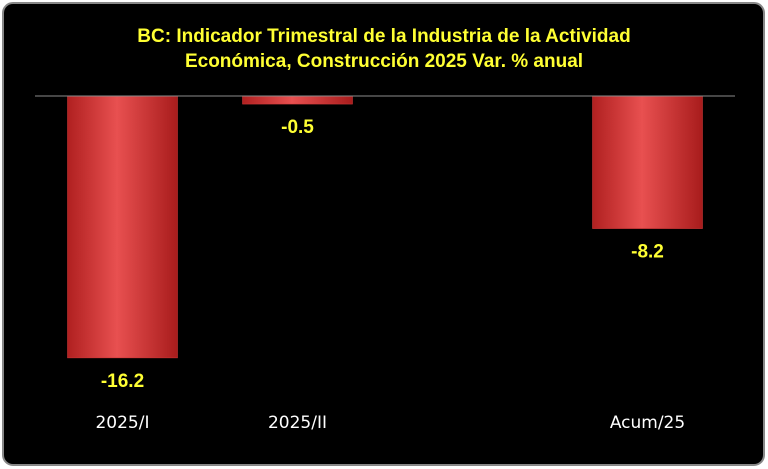 Image resolution: width=768 pixels, height=469 pixels. Describe the element at coordinates (297, 127) in the screenshot. I see `data-label: -0.5` at that location.